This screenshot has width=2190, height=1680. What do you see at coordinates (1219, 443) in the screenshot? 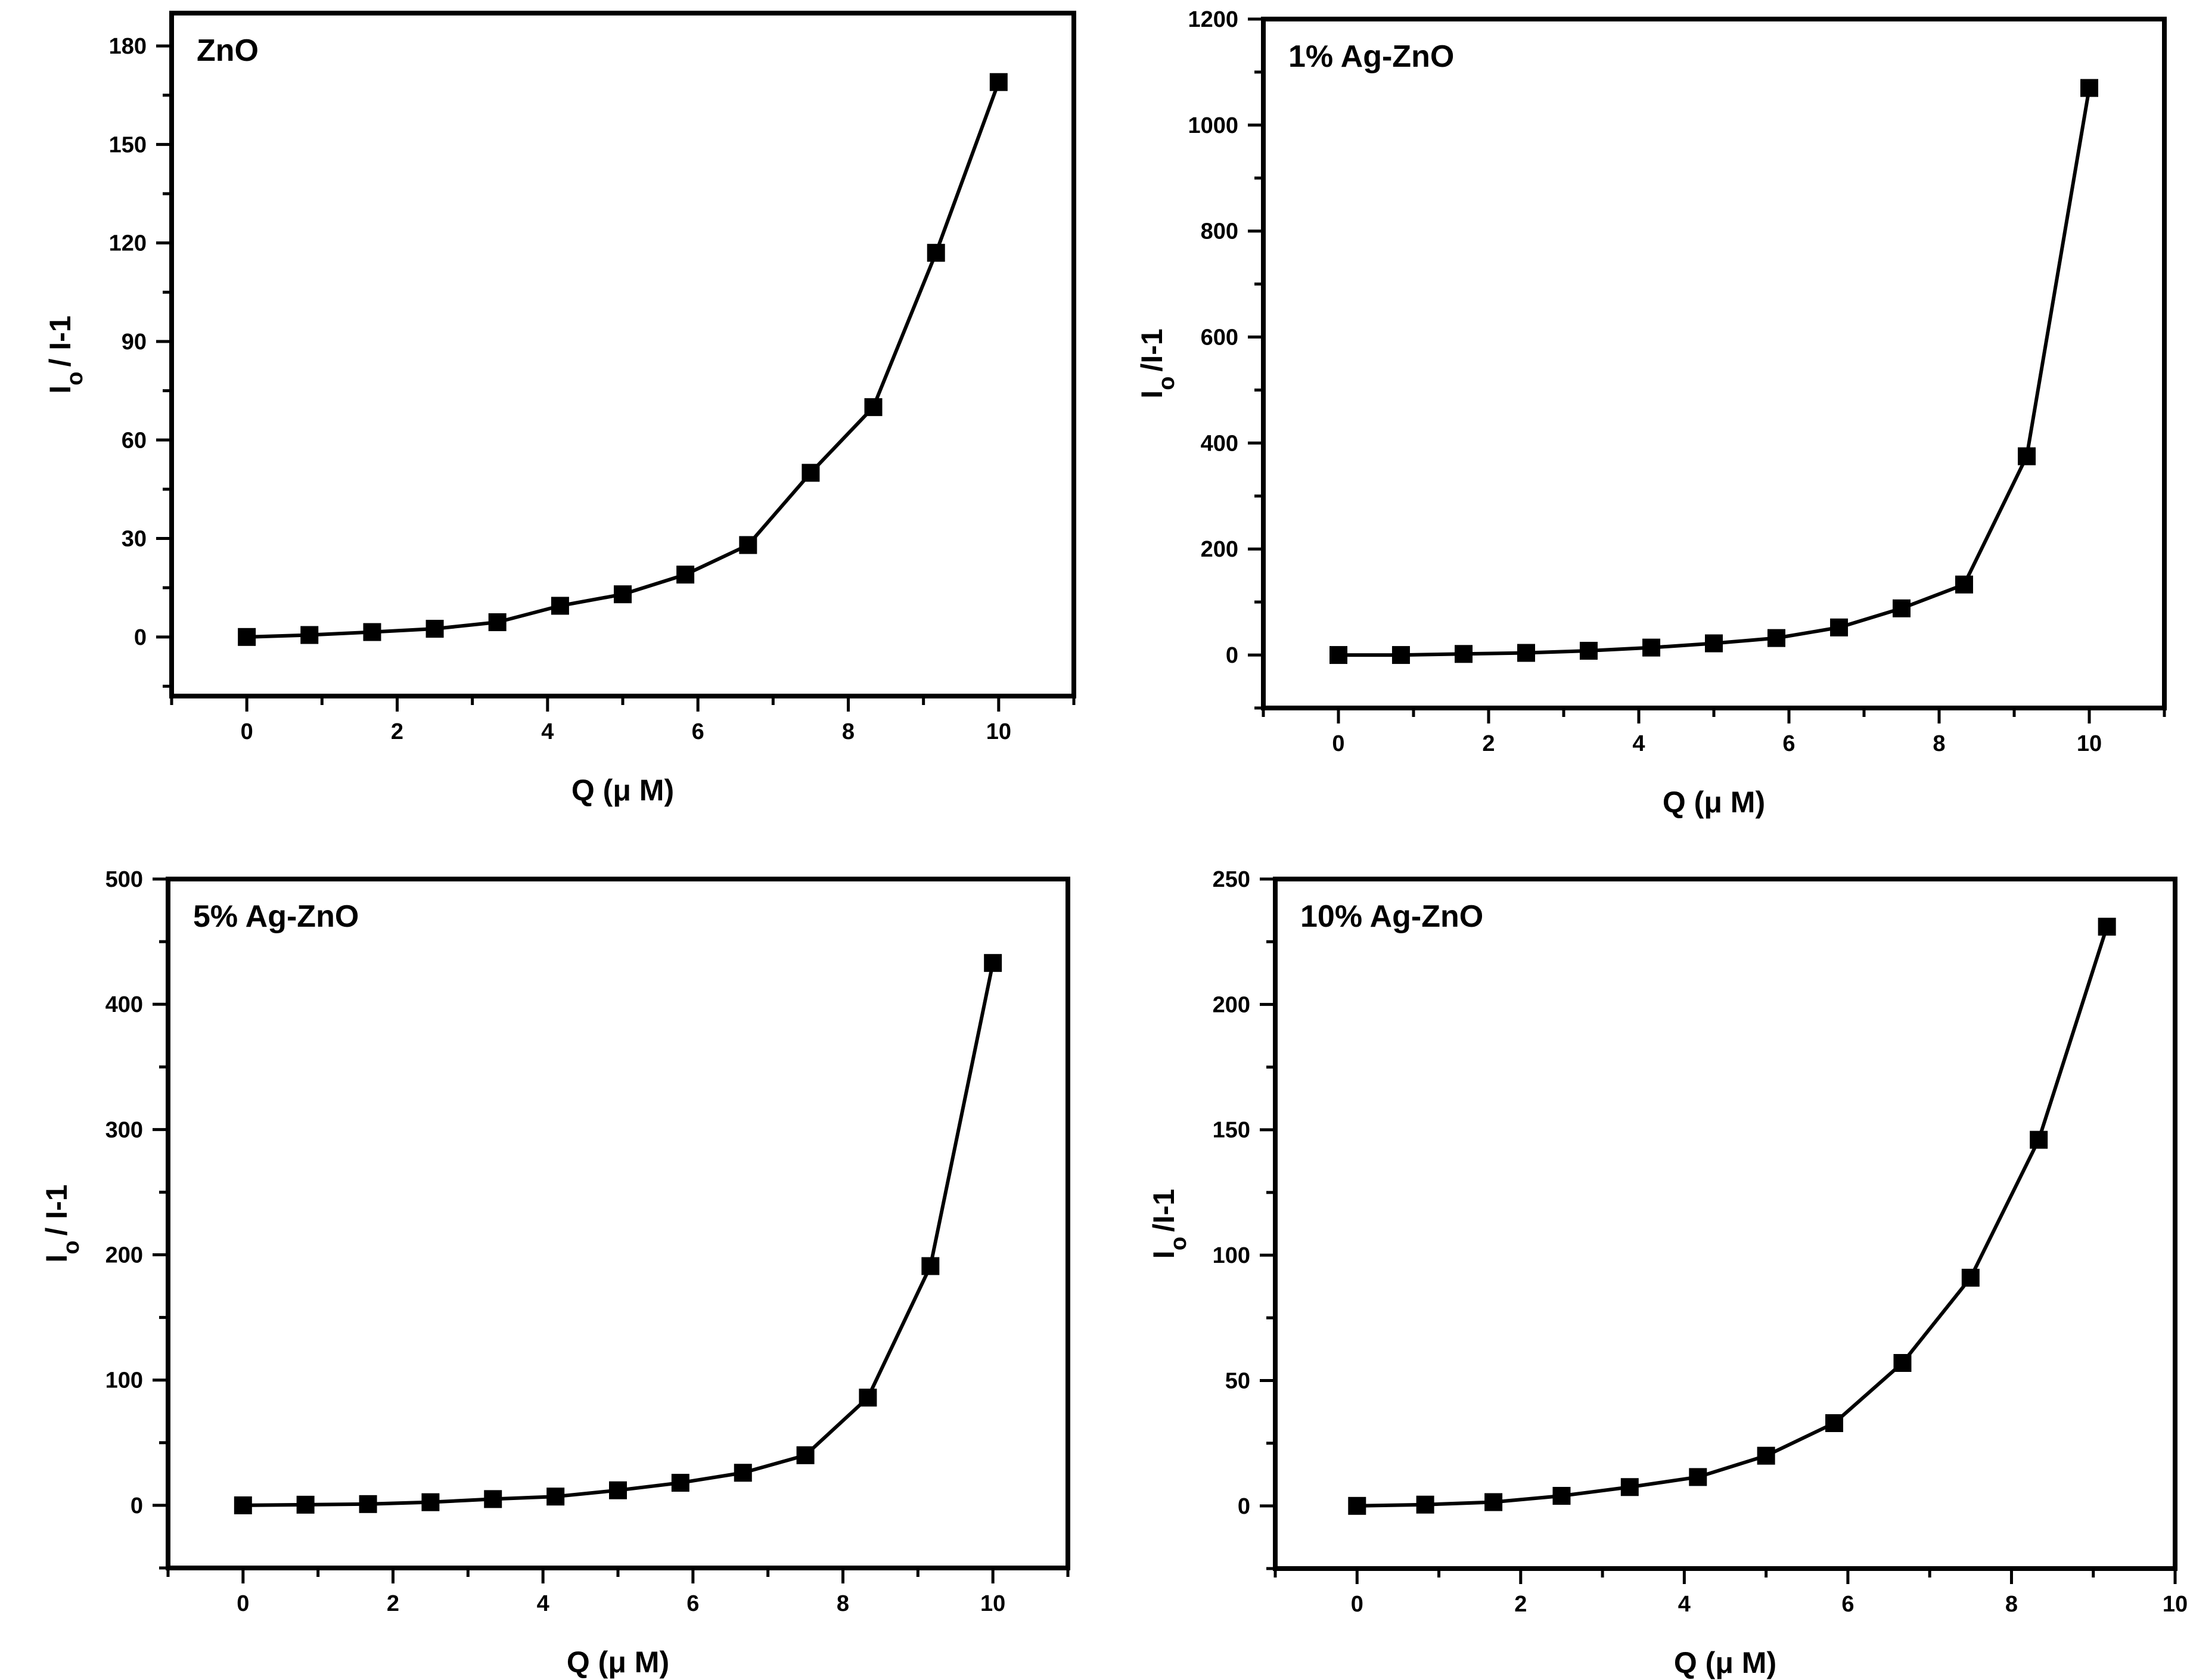
I see `y-tick-label: 400` at bounding box center [1219, 443].